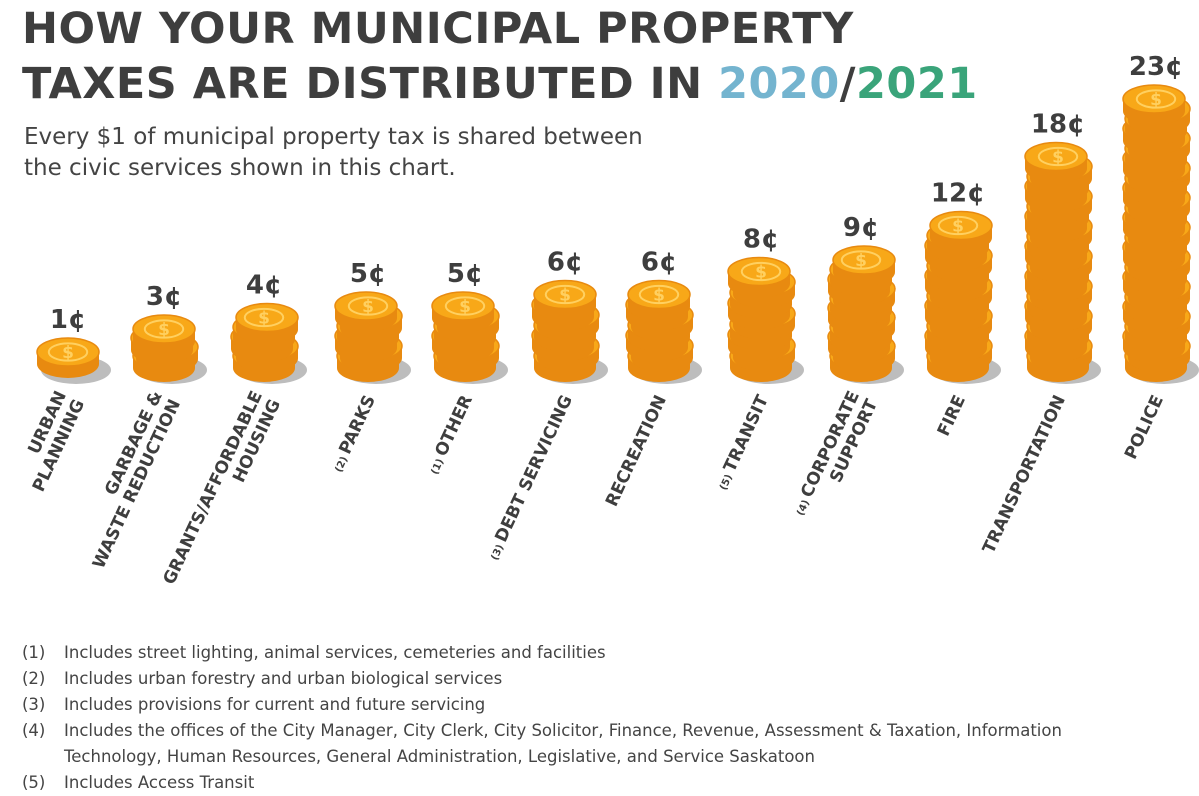 The image size is (1199, 796). What do you see at coordinates (847, 84) in the screenshot?
I see `title-slash: /` at bounding box center [847, 84].